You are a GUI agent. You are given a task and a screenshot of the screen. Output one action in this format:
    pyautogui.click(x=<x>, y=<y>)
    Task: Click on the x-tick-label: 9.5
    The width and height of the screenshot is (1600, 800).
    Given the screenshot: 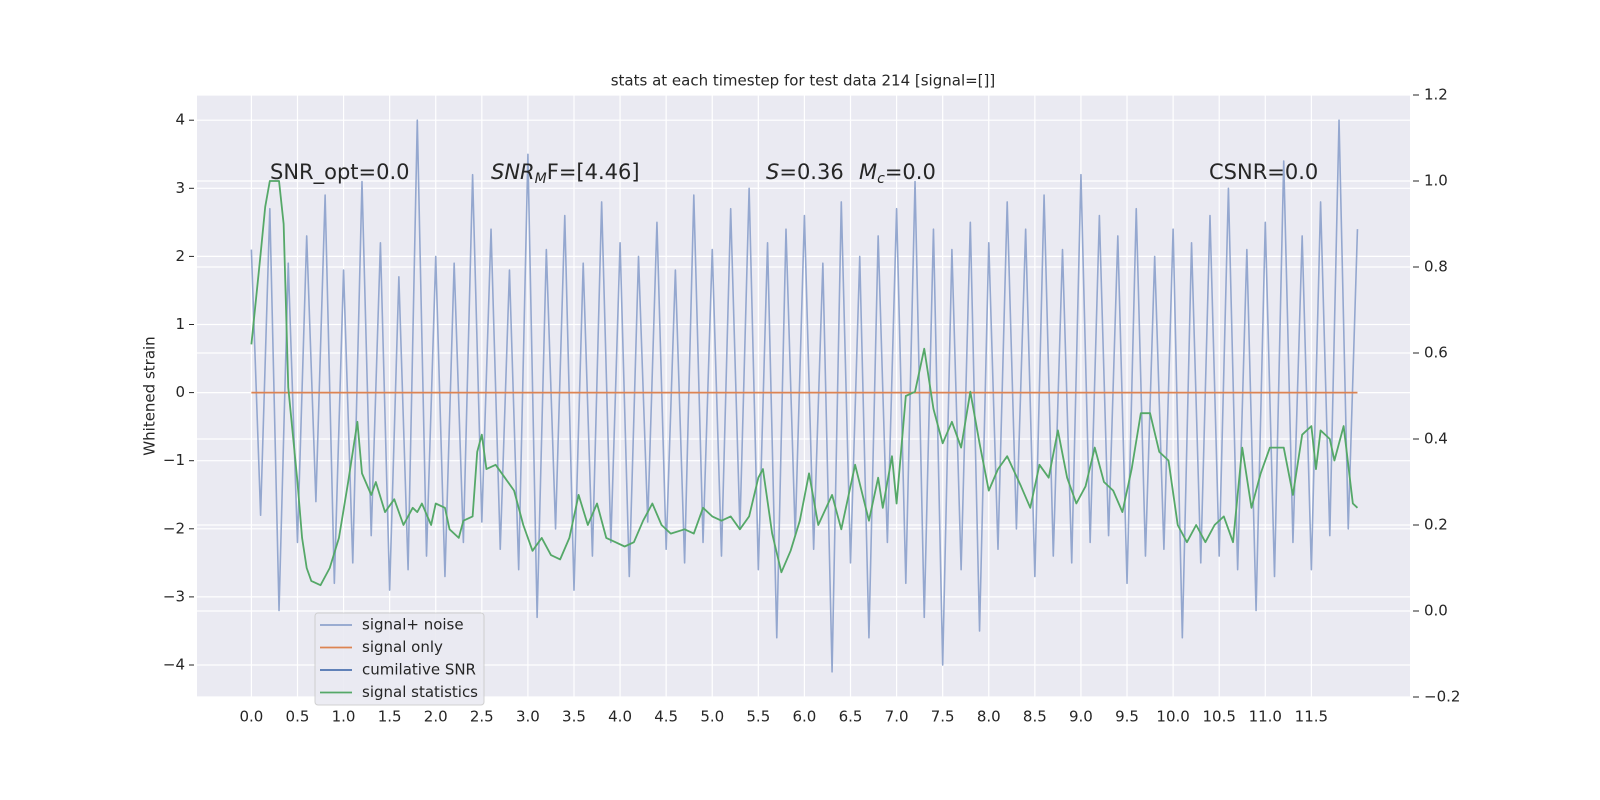 What is the action you would take?
    pyautogui.click(x=1127, y=717)
    